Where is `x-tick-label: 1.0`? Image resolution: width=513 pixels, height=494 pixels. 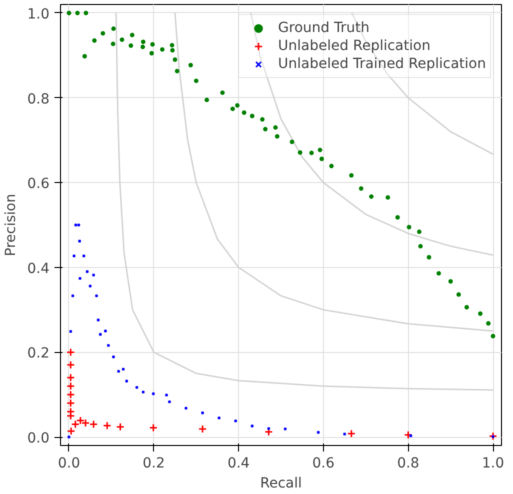
x-tick-label: 1.0 is located at coordinates (493, 464).